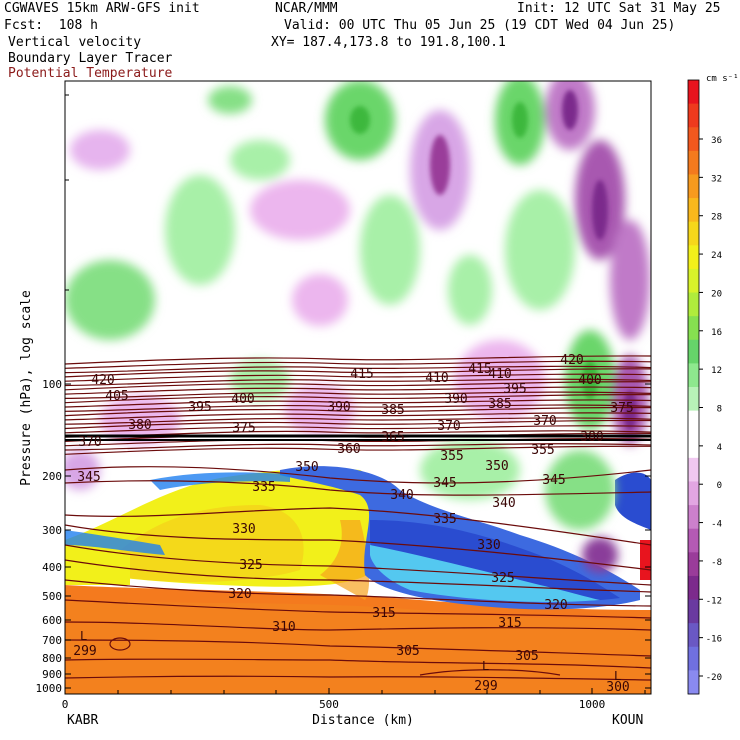 This screenshot has height=740, width=740. Describe the element at coordinates (283, 627) in the screenshot. I see `theta-contour-label: 310` at that location.